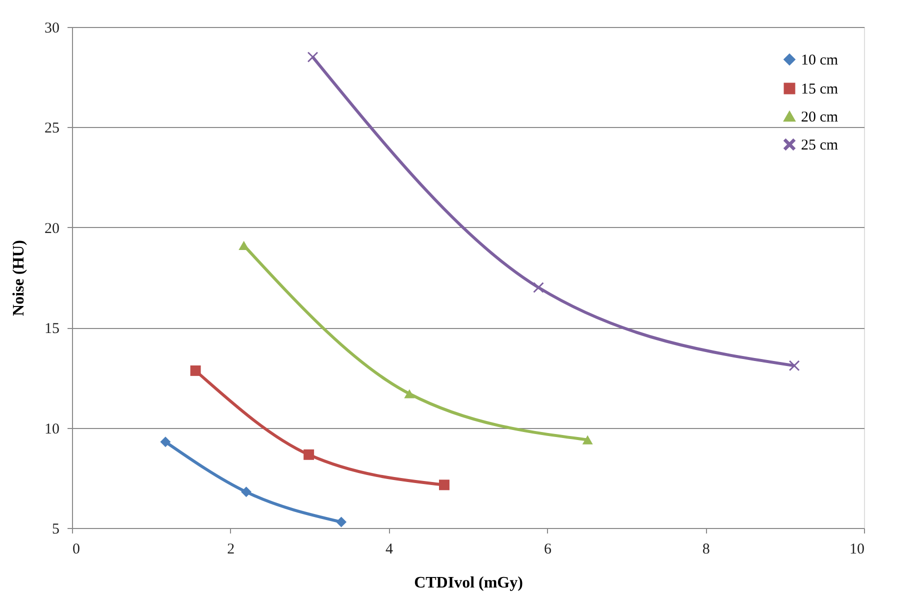 The height and width of the screenshot is (609, 902). Describe the element at coordinates (52, 429) in the screenshot. I see `y-tick-label: 10` at that location.